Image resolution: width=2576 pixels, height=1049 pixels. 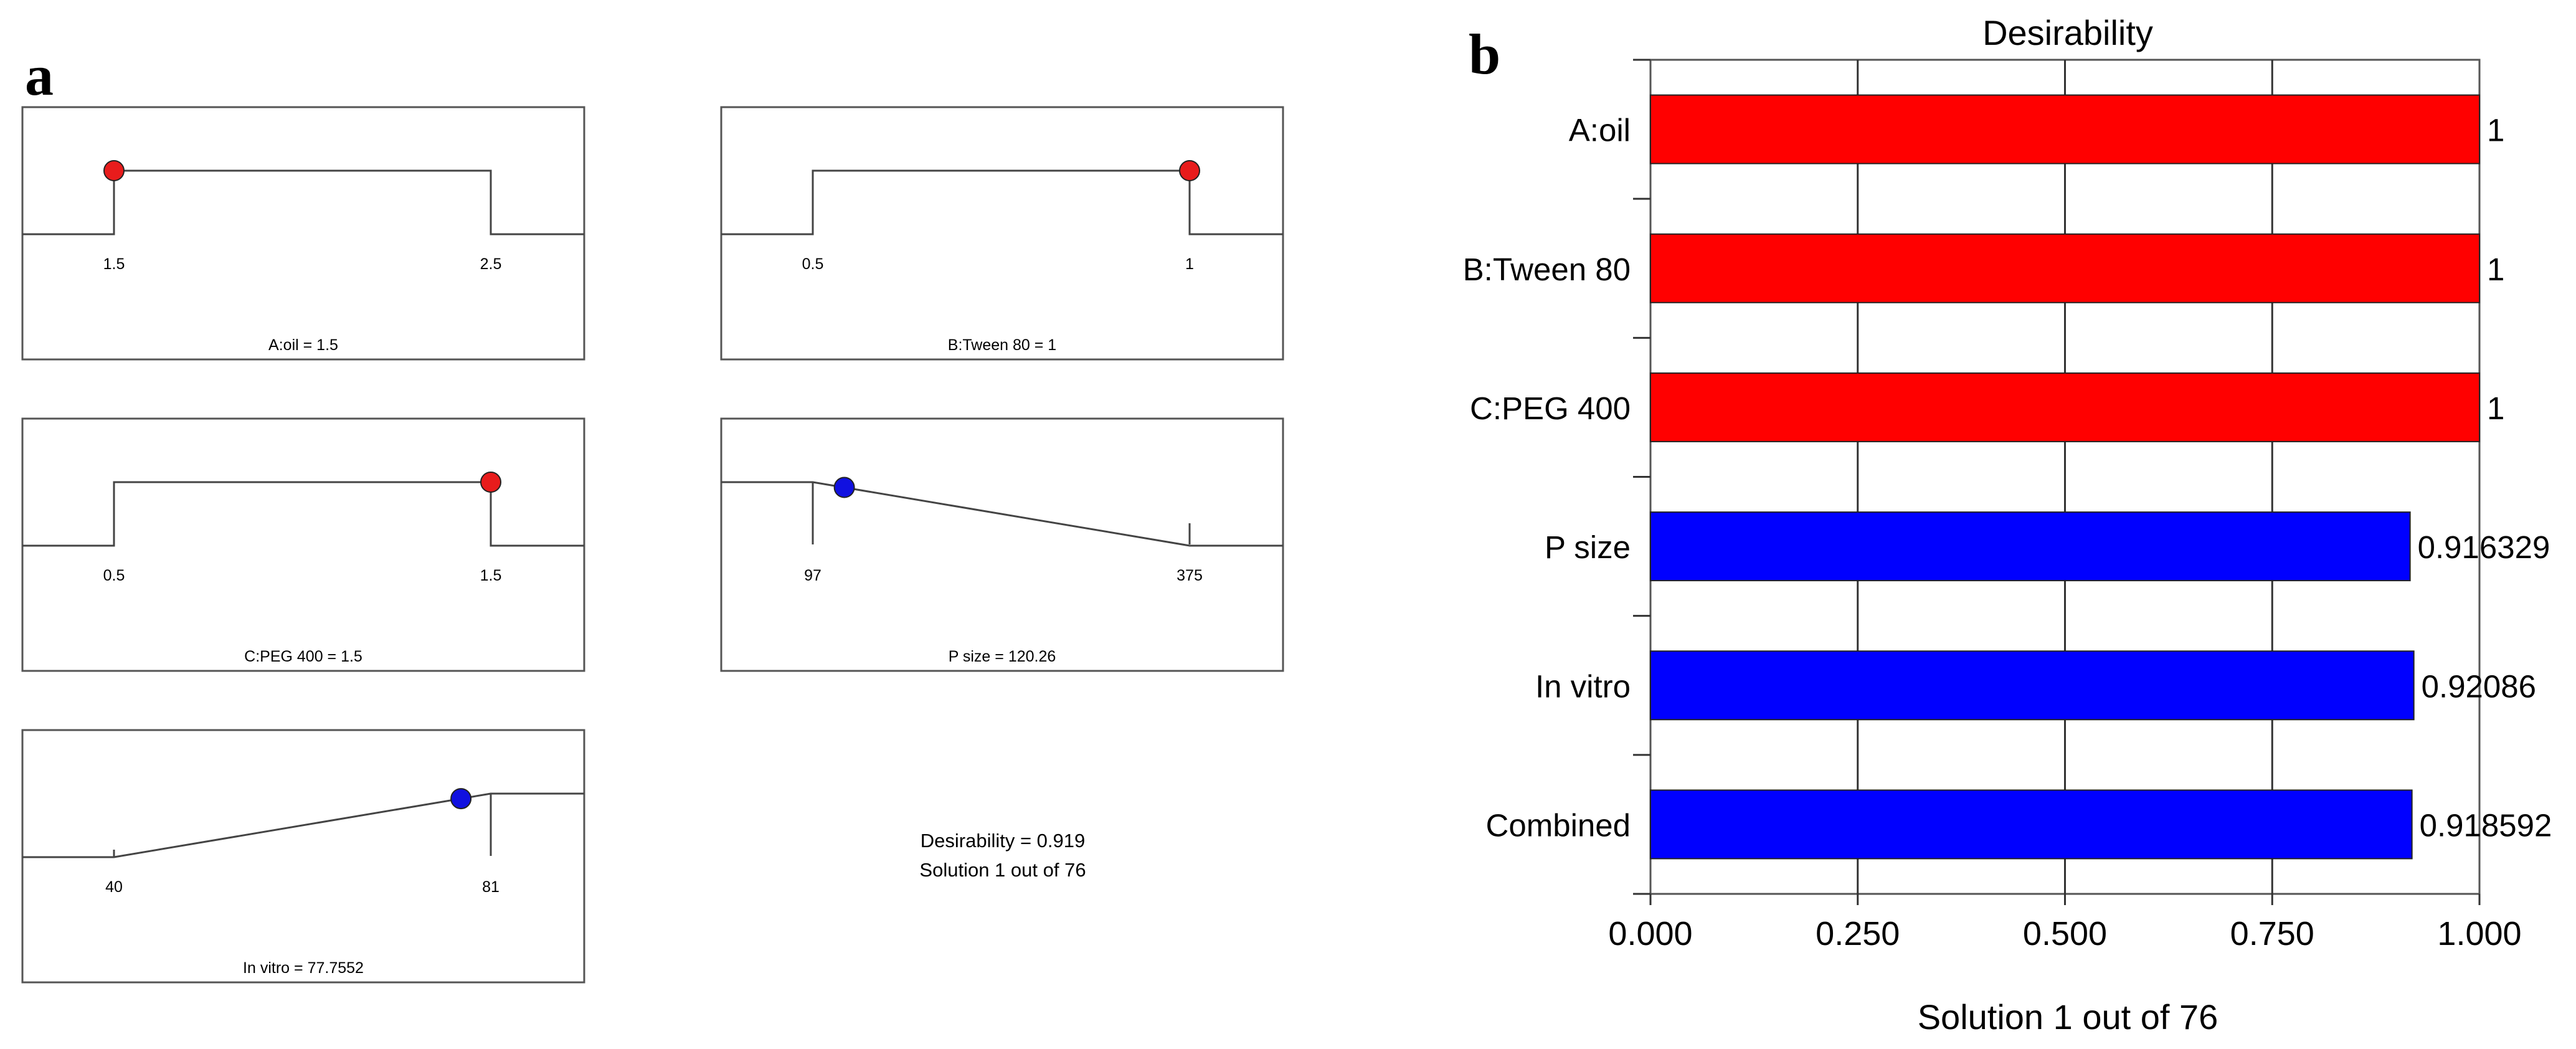 I want to click on bar-value-label: 0.92086, so click(x=2479, y=686).